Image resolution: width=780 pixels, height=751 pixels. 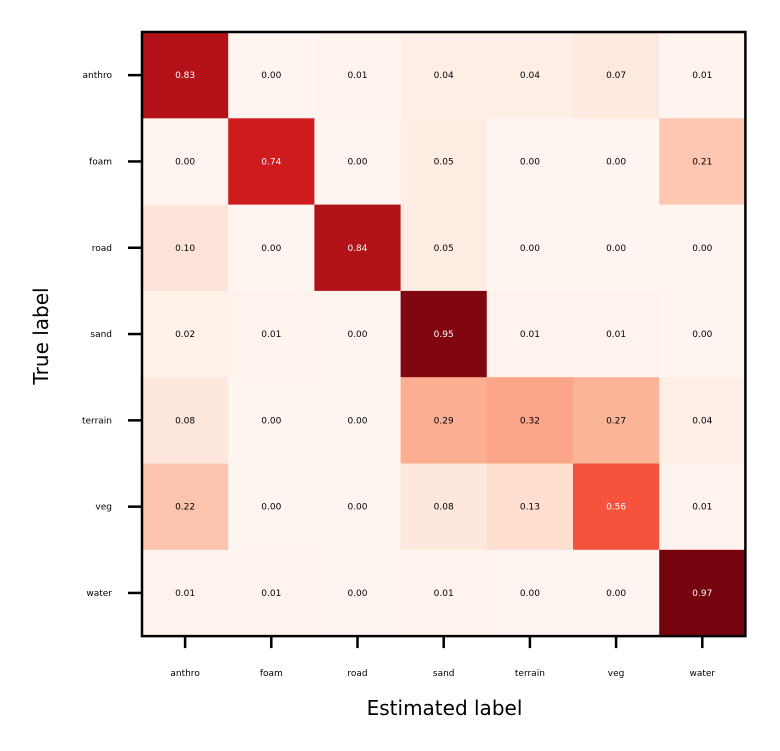 I want to click on heatmap-cell-sand-terrain, so click(x=530, y=334).